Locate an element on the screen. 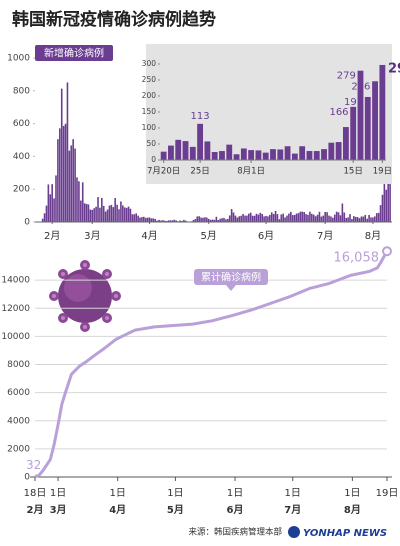  x-tick-label: 8月 is located at coordinates (373, 236).